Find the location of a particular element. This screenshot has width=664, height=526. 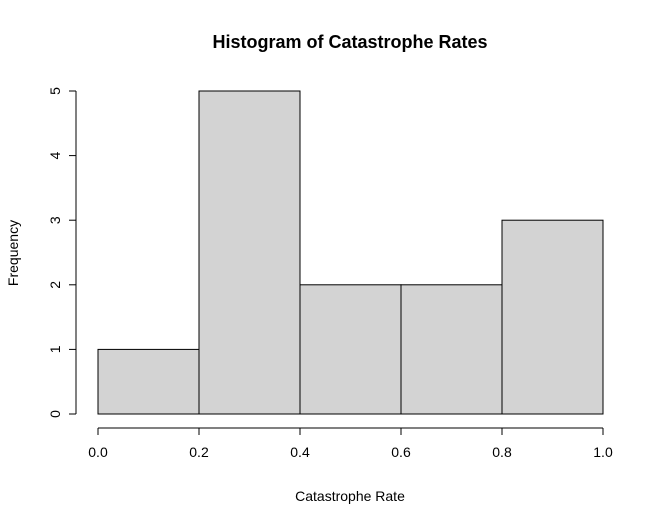

y-tick-label: 5 is located at coordinates (55, 91).